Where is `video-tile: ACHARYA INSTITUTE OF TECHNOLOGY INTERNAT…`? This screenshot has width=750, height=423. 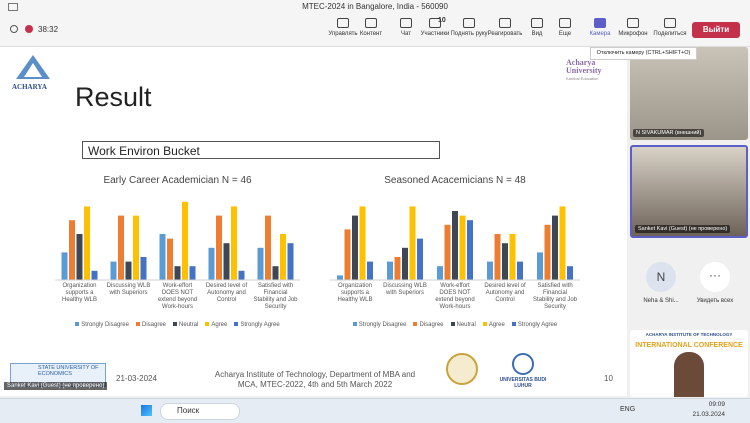
video-tile: ACHARYA INSTITUTE OF TECHNOLOGY INTERNAT… is located at coordinates (689, 363).